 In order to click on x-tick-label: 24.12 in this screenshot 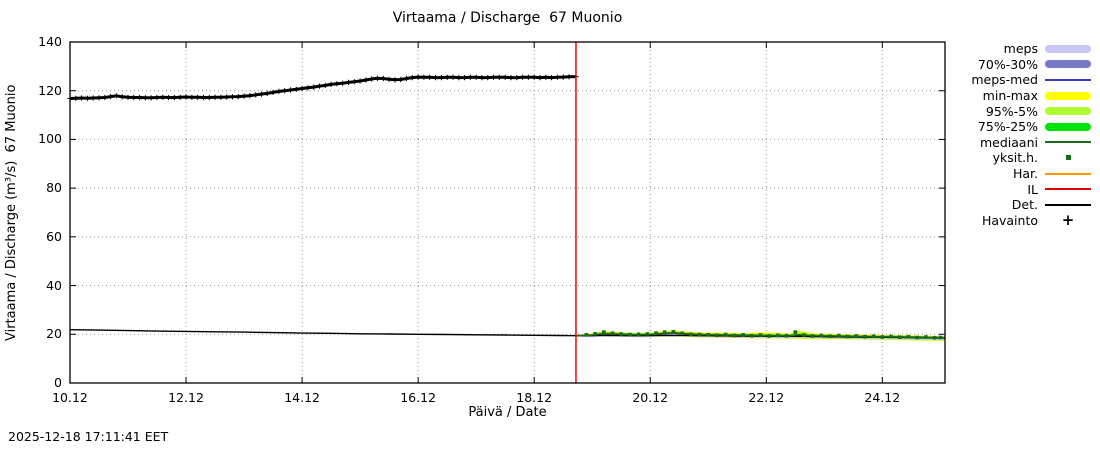, I will do `click(882, 397)`.